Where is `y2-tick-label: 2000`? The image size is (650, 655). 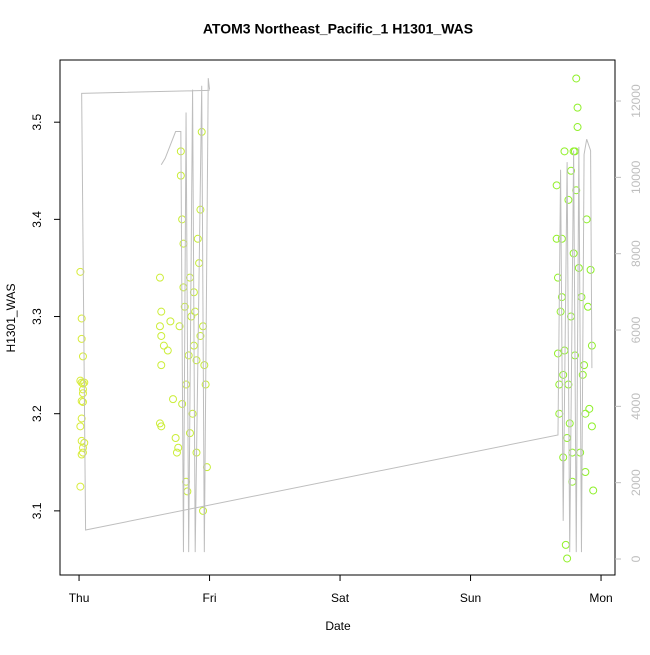 y2-tick-label: 2000 is located at coordinates (636, 482).